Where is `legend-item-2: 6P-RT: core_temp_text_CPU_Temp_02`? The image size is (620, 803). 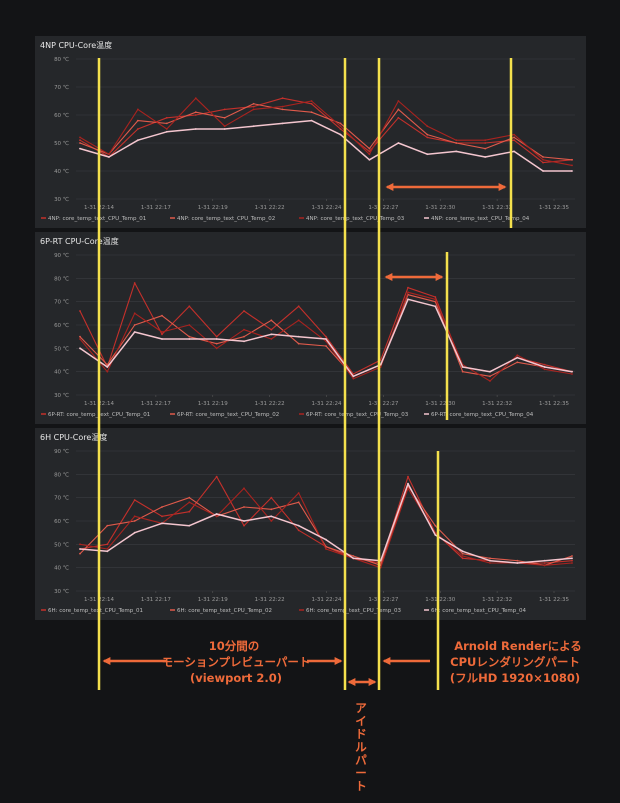
legend-item-2: 6P-RT: core_temp_text_CPU_Temp_02 is located at coordinates (228, 415).